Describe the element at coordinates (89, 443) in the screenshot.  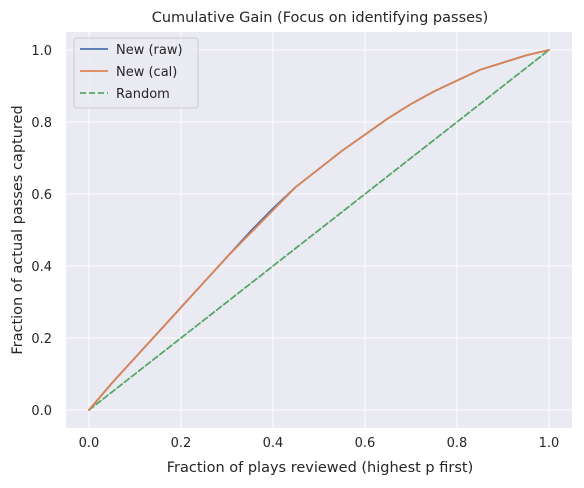
I see `x-tick-label: 0.0` at that location.